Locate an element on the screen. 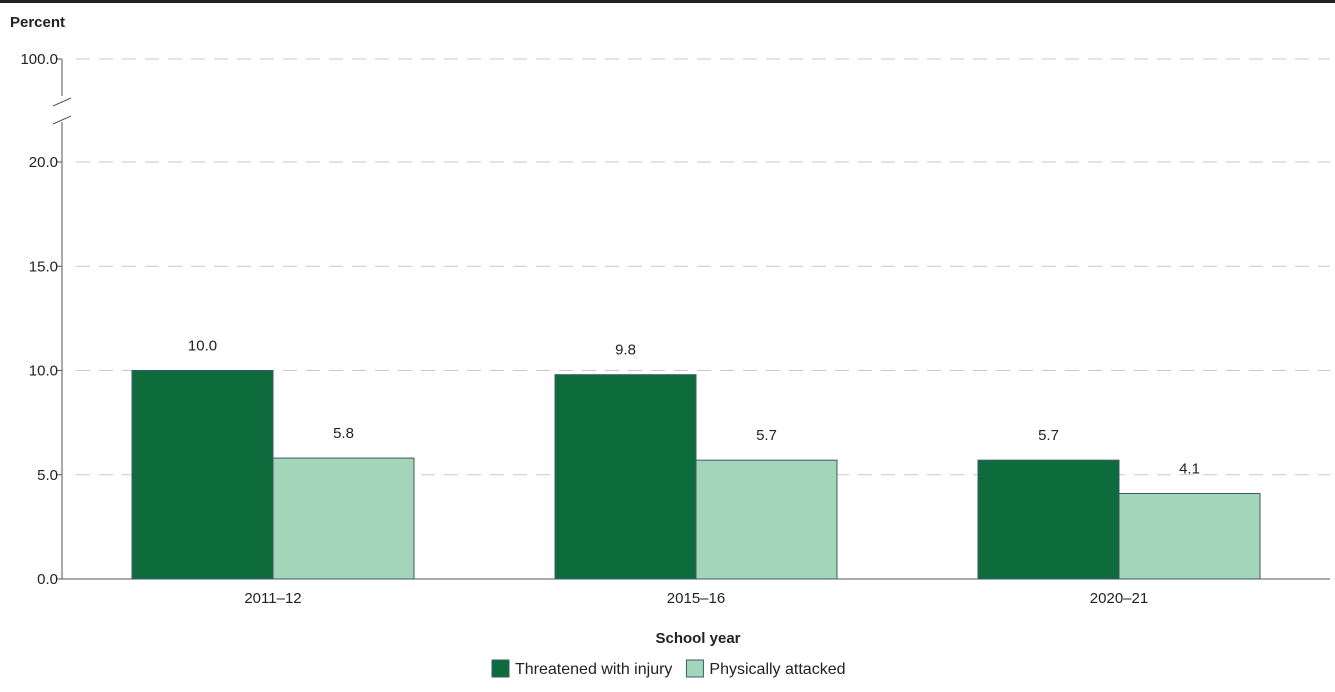 This screenshot has width=1335, height=692. legend-label: Physically attacked is located at coordinates (777, 669).